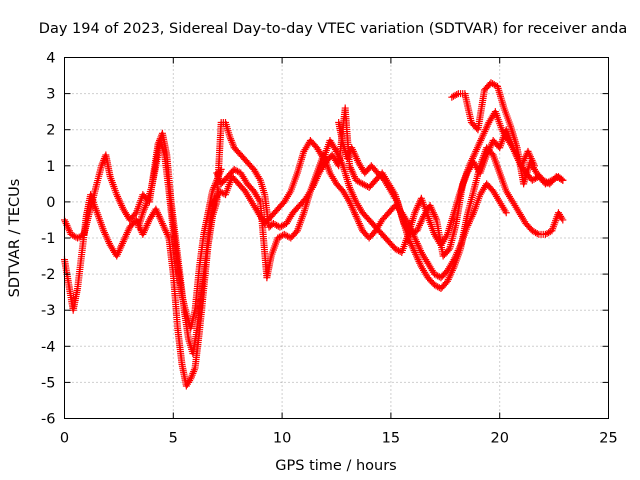  I want to click on series-track-f, so click(437, 184).